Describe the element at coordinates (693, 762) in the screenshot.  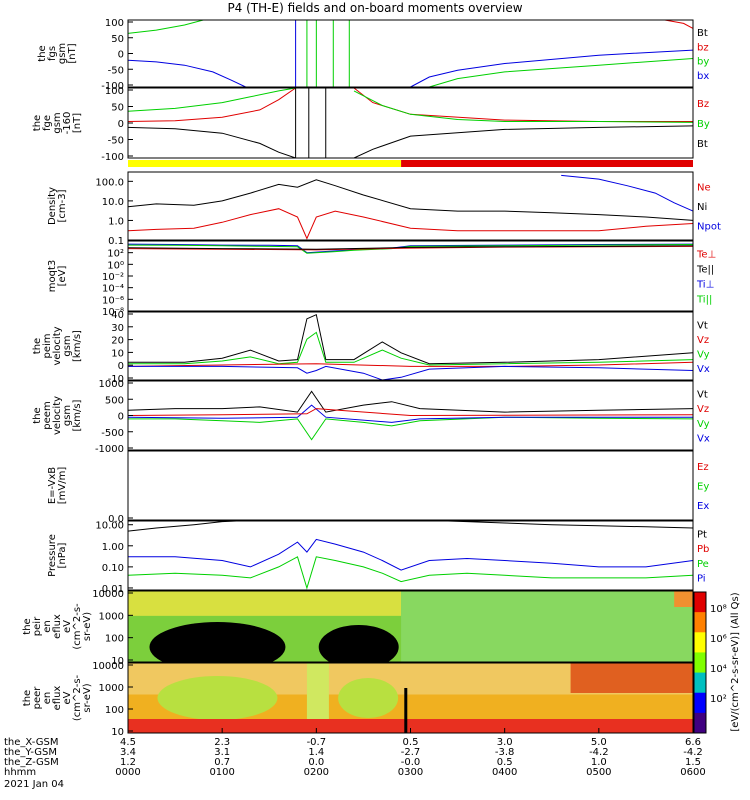
I see `xaxis-value: 1.5` at that location.